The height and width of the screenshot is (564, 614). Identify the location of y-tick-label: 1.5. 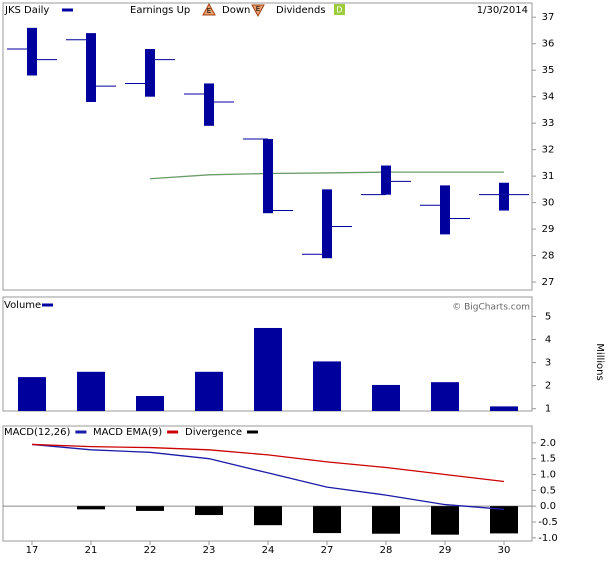
(548, 459).